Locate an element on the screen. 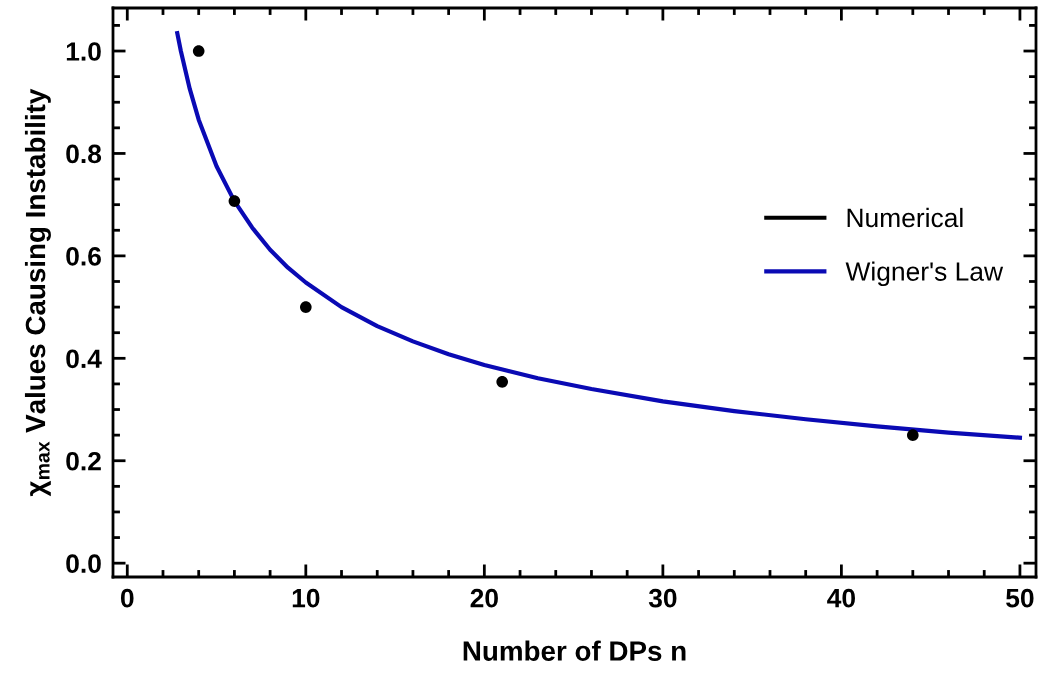  x-axis-title: Number of DPs n is located at coordinates (574, 650).